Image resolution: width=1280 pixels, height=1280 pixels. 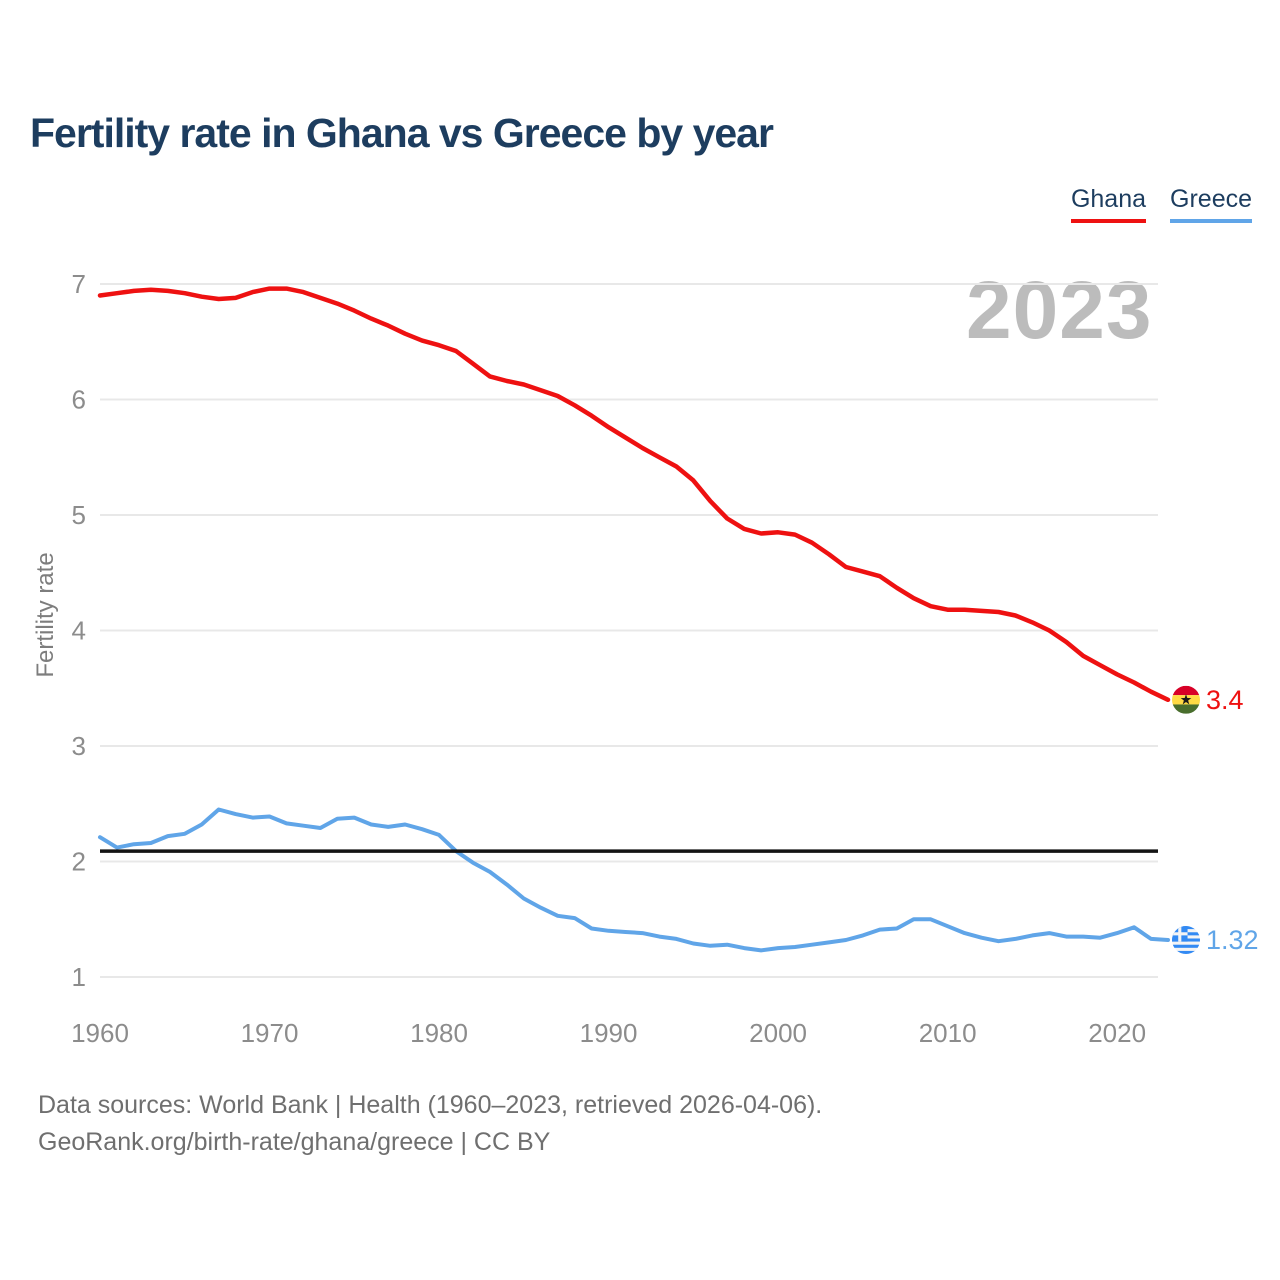 I want to click on greece-line, so click(x=634, y=880).